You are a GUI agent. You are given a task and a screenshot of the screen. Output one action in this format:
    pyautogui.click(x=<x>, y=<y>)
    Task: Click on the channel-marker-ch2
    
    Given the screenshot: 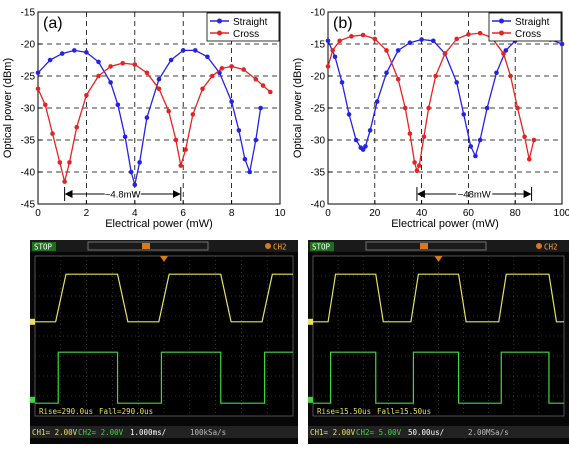 What is the action you would take?
    pyautogui.click(x=310, y=399)
    